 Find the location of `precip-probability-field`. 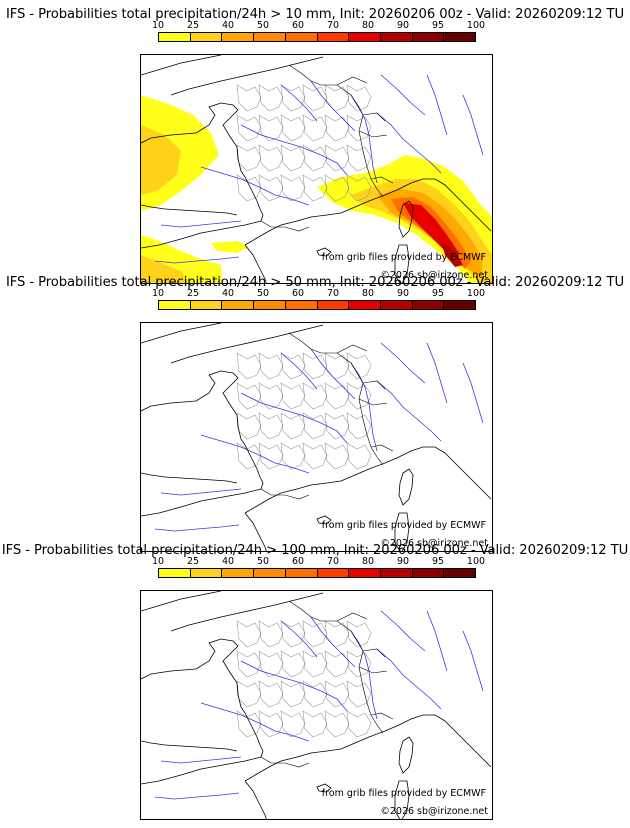

precip-probability-field is located at coordinates (316, 189).